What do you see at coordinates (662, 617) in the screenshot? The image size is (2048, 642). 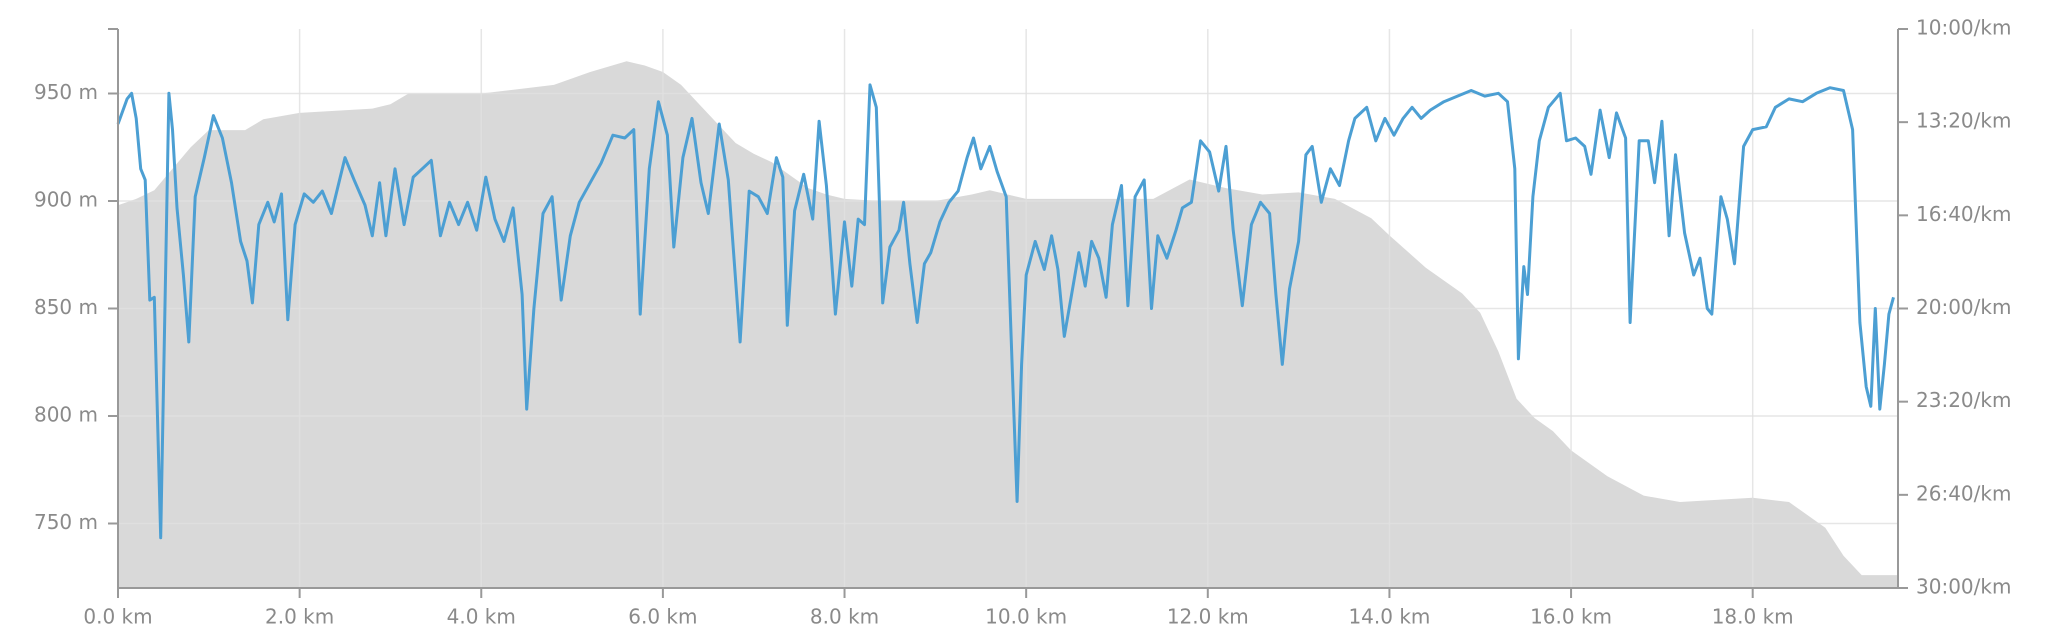 I see `x-tick-label: 6.0 km` at bounding box center [662, 617].